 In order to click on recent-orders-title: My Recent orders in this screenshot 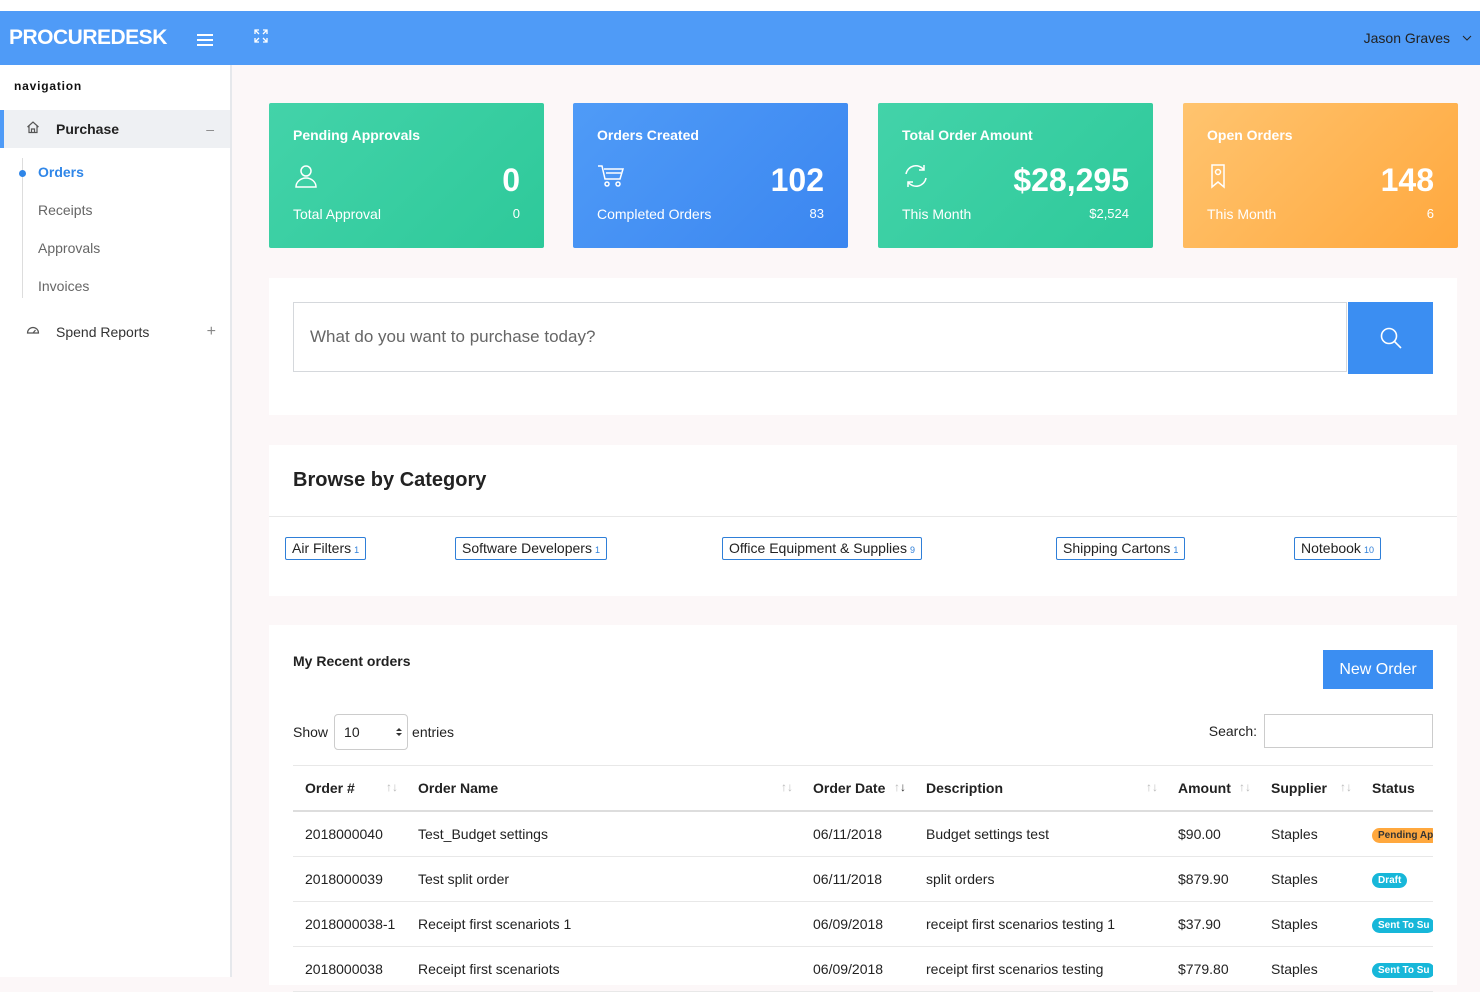, I will do `click(352, 661)`.